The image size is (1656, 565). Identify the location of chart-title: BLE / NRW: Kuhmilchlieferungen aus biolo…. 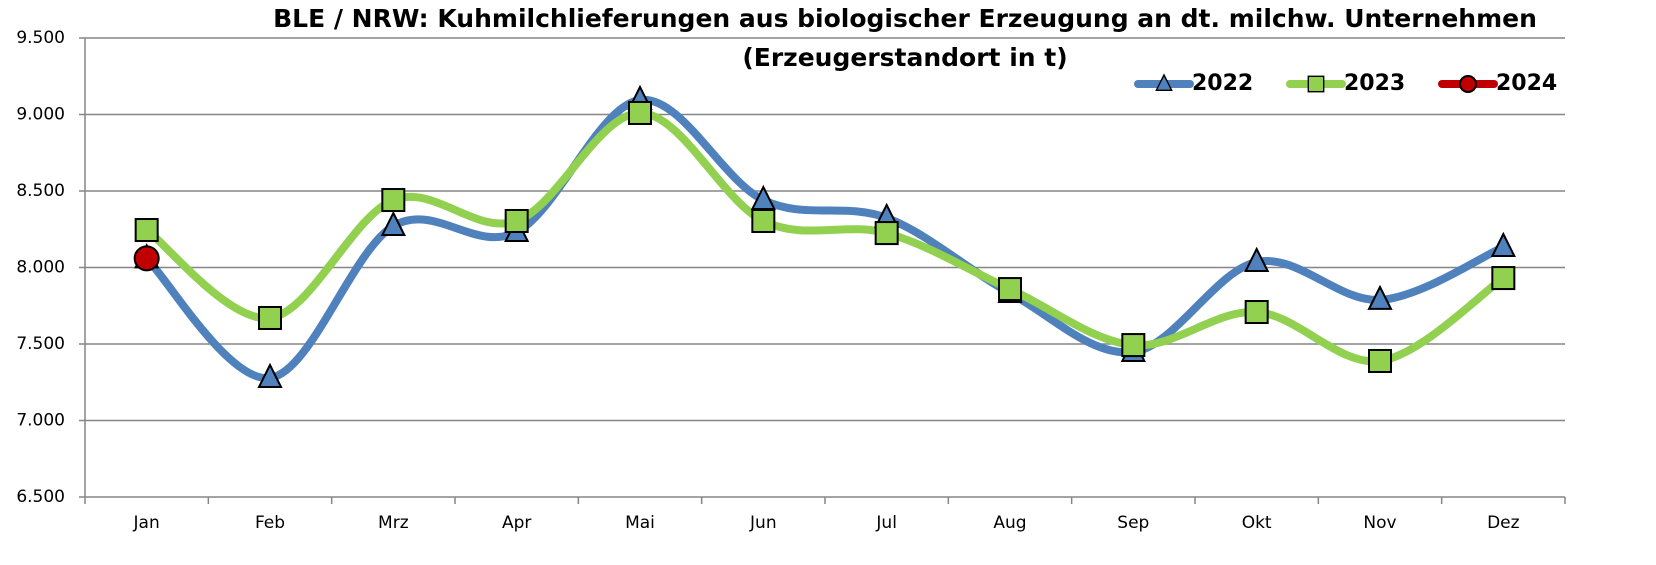
(905, 18).